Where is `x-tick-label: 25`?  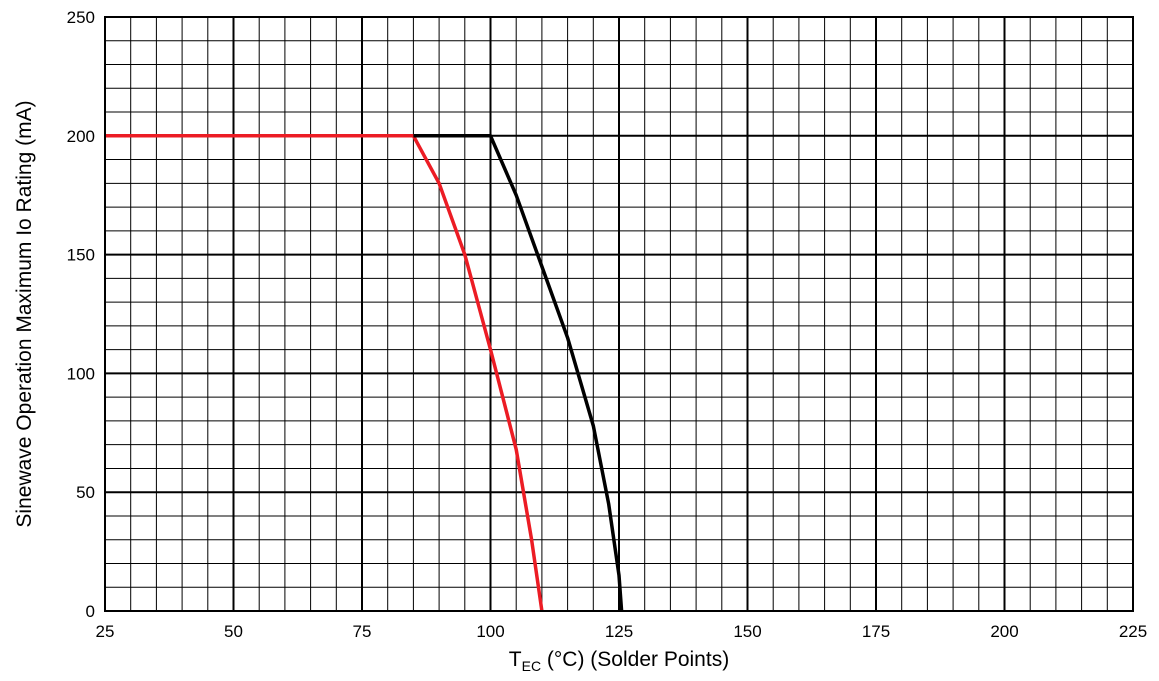
x-tick-label: 25 is located at coordinates (105, 631).